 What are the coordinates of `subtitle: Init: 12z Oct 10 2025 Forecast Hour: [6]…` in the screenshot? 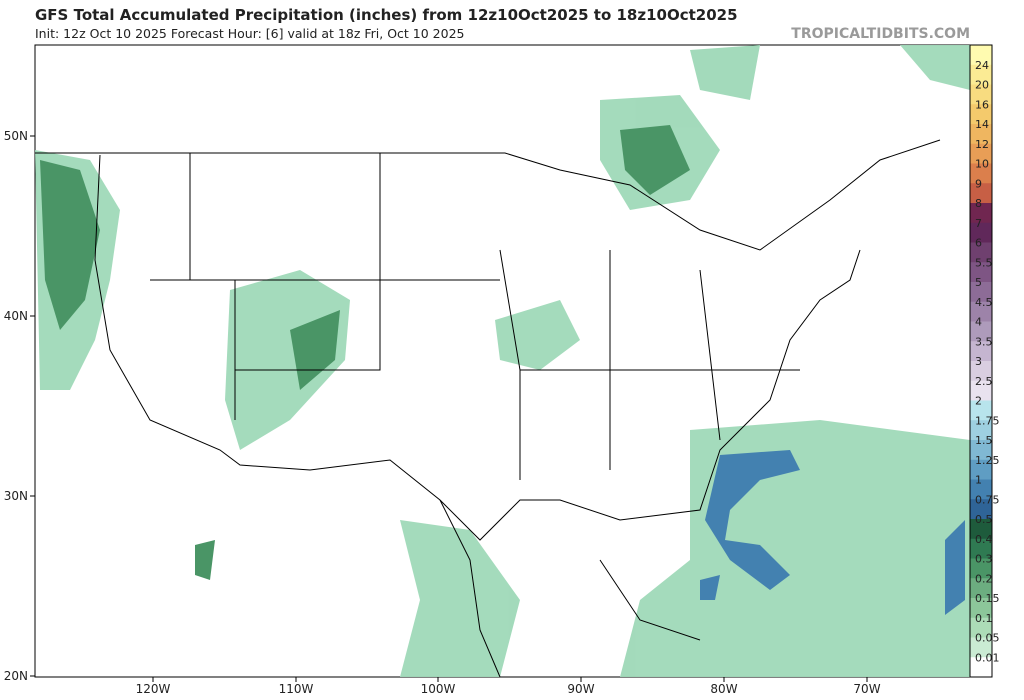 It's located at (249, 33).